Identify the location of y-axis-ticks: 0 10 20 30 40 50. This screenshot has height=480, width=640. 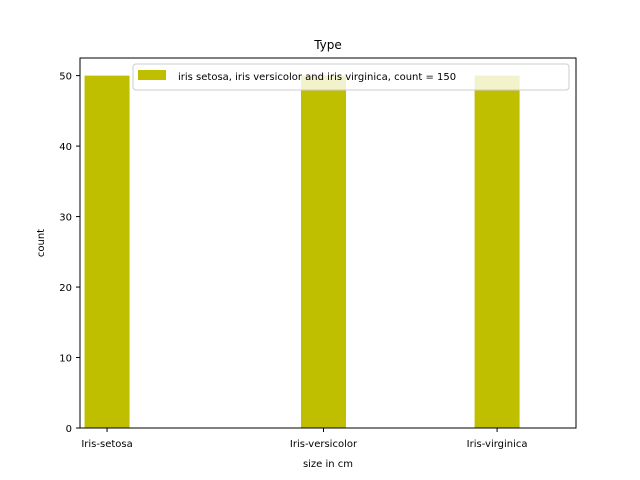
(69, 253).